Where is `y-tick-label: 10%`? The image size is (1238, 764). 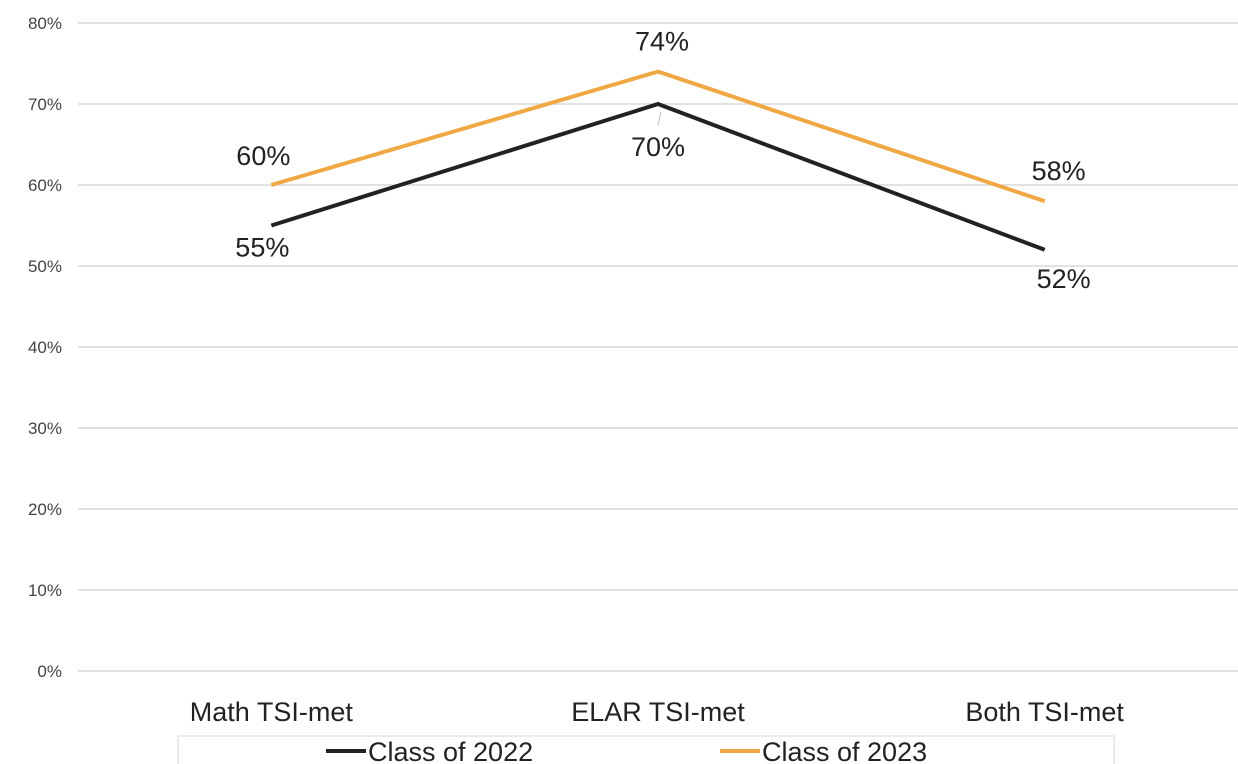 y-tick-label: 10% is located at coordinates (45, 590).